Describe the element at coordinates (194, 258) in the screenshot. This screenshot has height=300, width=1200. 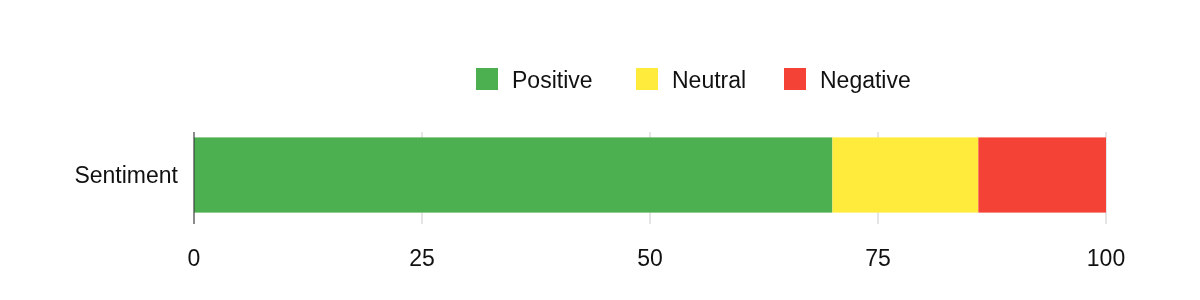
I see `x-tick-label: 0` at that location.